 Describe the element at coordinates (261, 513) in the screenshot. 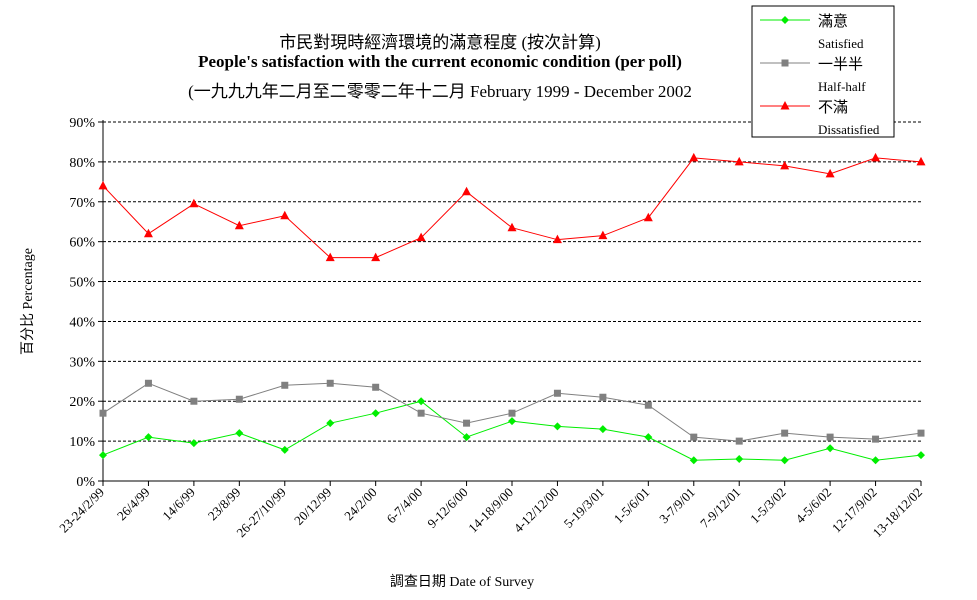

I see `x-tick-label: 26-27/10/99` at that location.